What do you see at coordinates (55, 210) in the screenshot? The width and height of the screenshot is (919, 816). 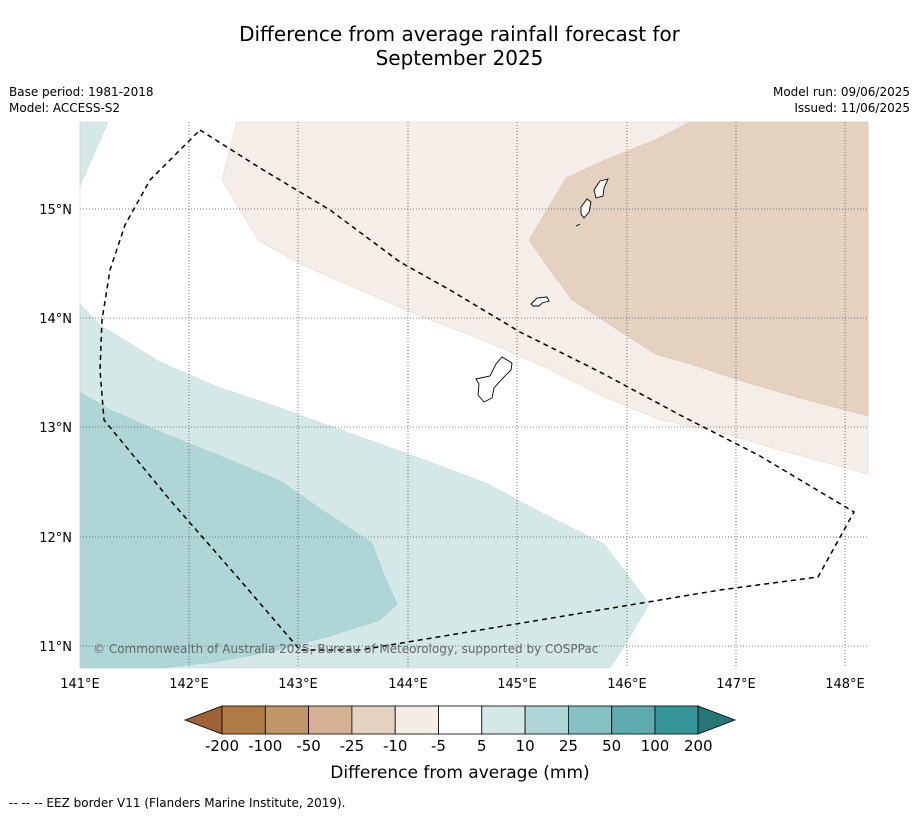 I see `lat-label-15n: 15°N` at bounding box center [55, 210].